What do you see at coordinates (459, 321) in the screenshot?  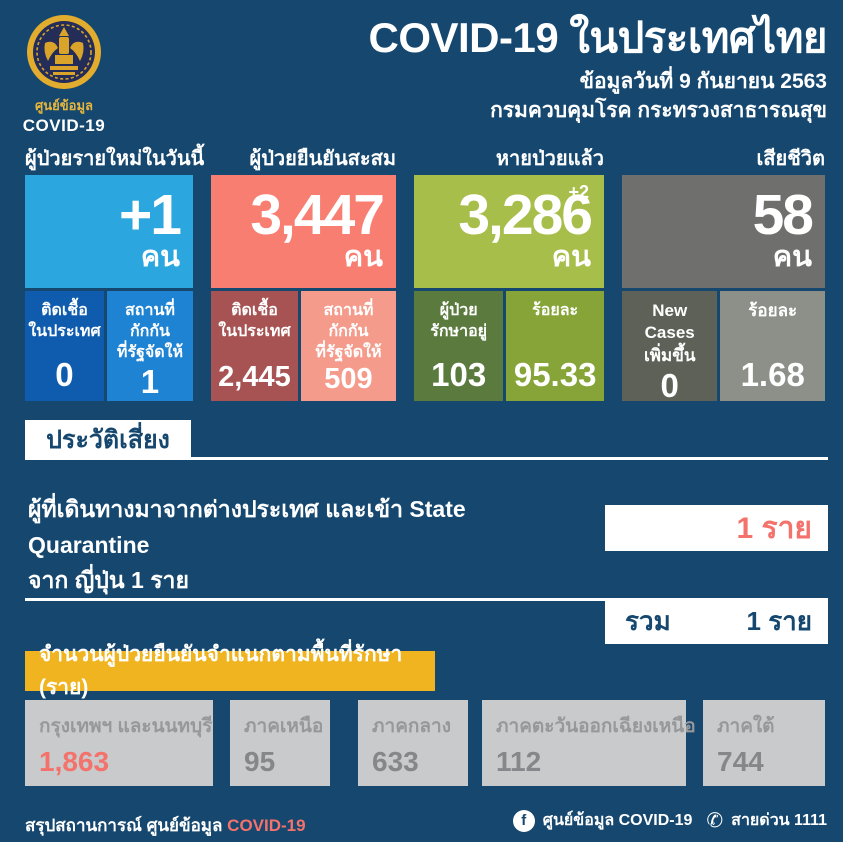 I see `sub-label: ผู้ป่วย รักษาอยู่` at bounding box center [459, 321].